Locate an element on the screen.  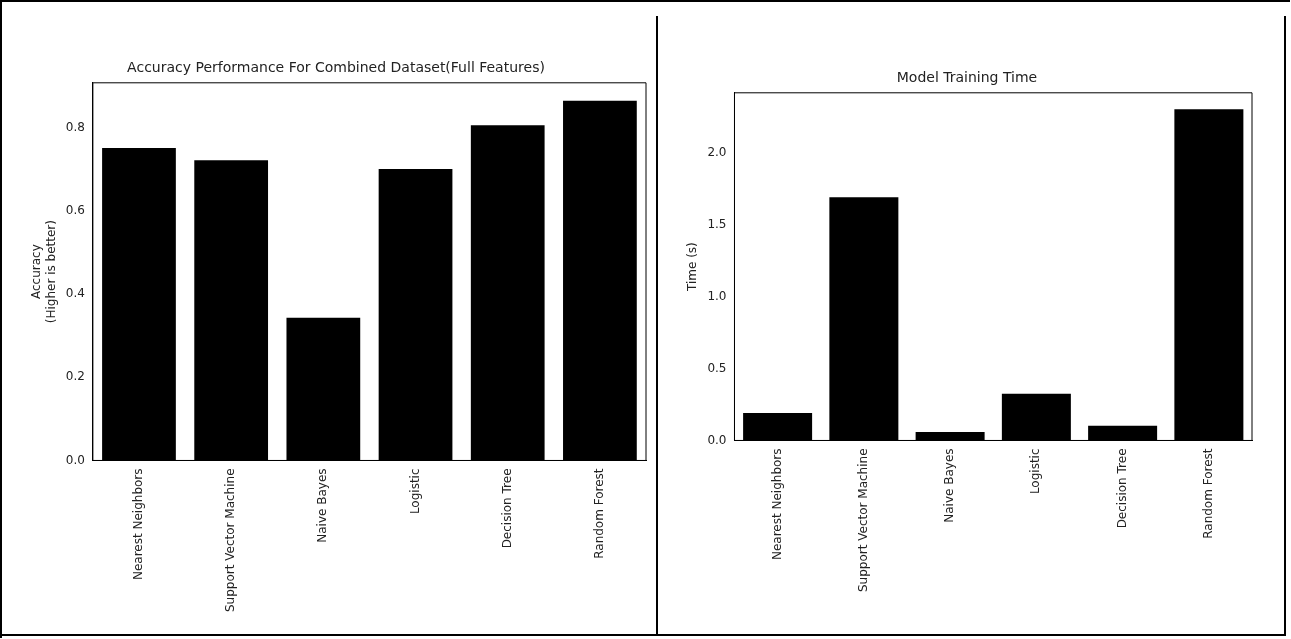
y-tick-label: 0.2 is located at coordinates (75, 376).